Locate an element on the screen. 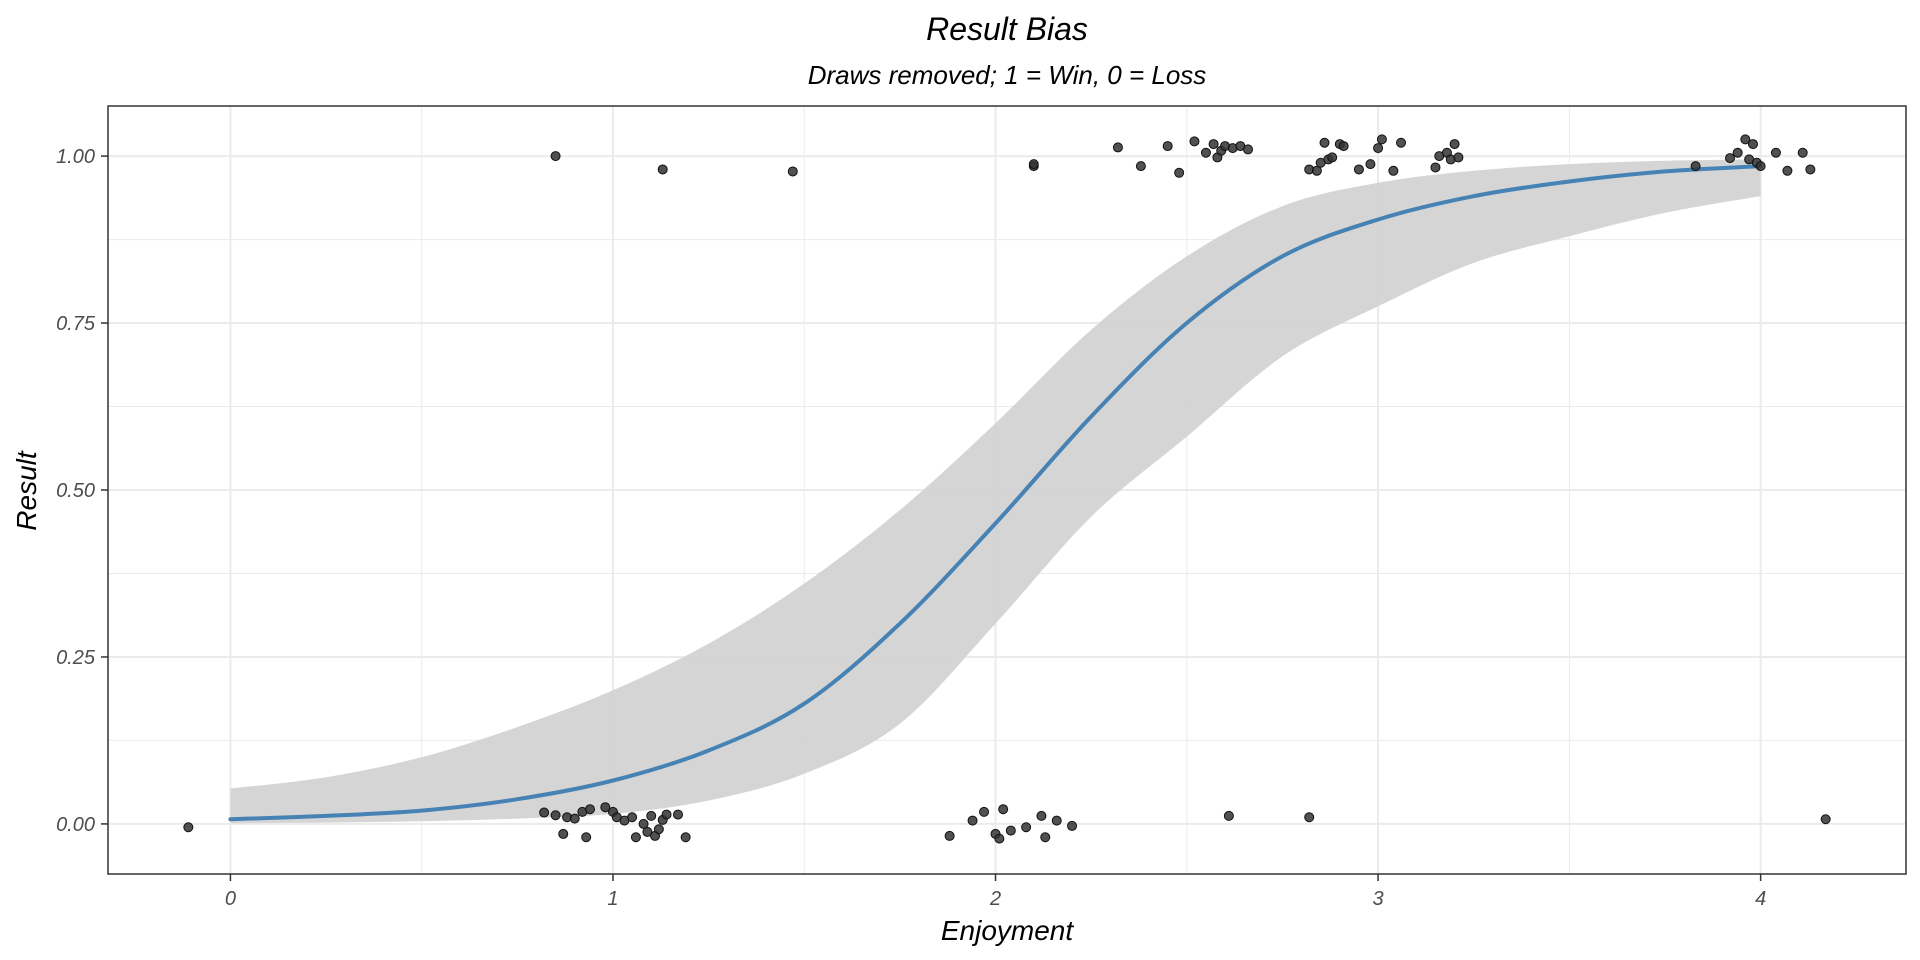 Image resolution: width=1920 pixels, height=960 pixels. y-tick-label: 1.00 is located at coordinates (75, 157).